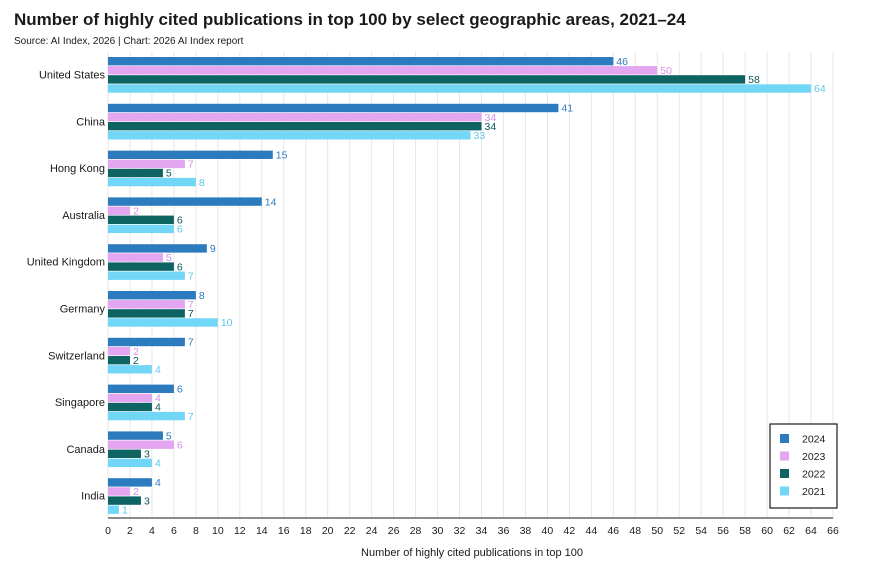  What do you see at coordinates (394, 531) in the screenshot?
I see `x-tick-label: 26` at bounding box center [394, 531].